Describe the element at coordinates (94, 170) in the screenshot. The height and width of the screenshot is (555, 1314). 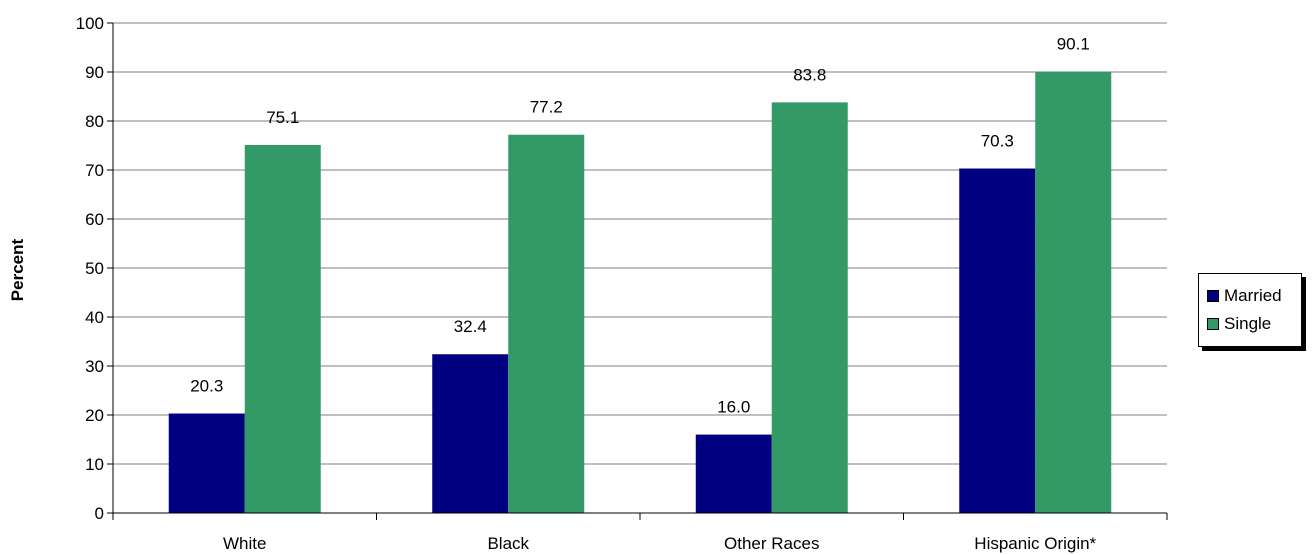
I see `y-tick-label: 70` at that location.